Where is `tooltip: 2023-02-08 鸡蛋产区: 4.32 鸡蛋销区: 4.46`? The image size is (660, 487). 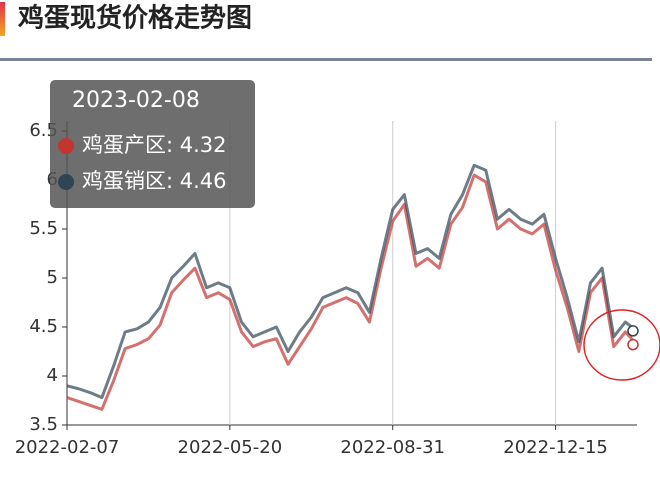 tooltip: 2023-02-08 鸡蛋产区: 4.32 鸡蛋销区: 4.46 is located at coordinates (152, 144).